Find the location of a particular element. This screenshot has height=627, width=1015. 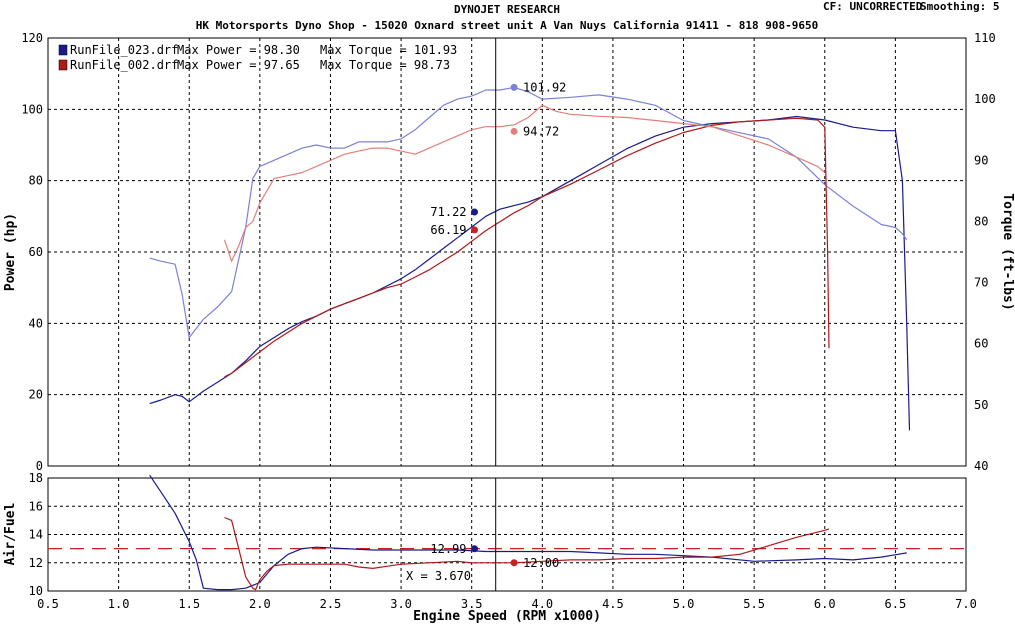

x-tick-label: 3.0 is located at coordinates (401, 604).